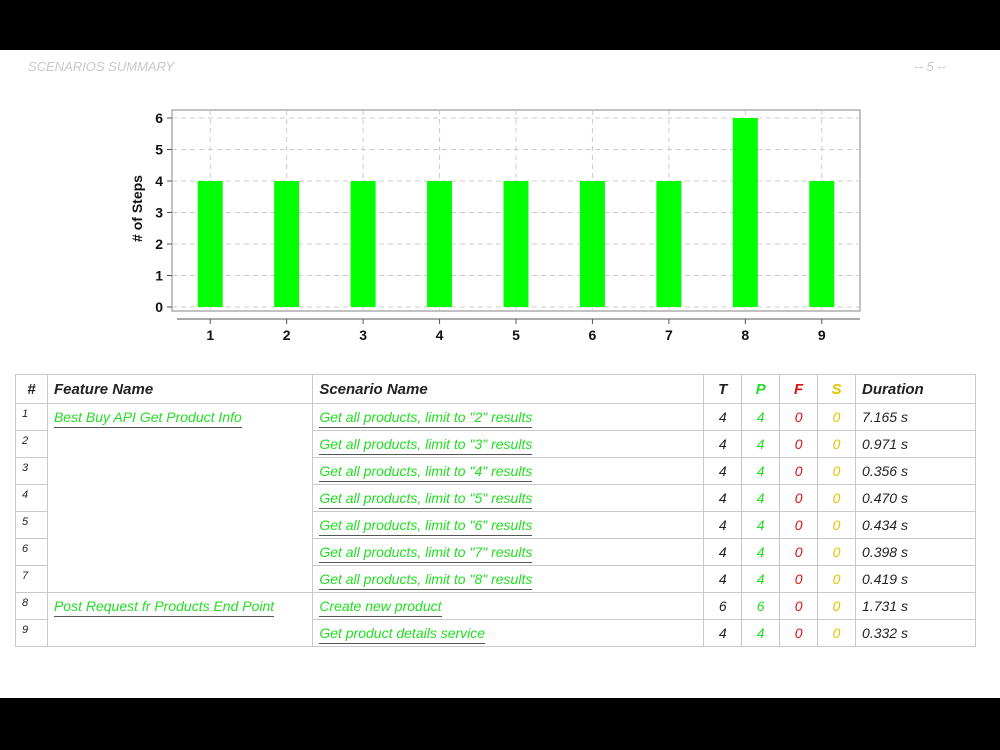  What do you see at coordinates (915, 579) in the screenshot?
I see `duration-cell: 0.419 s` at bounding box center [915, 579].